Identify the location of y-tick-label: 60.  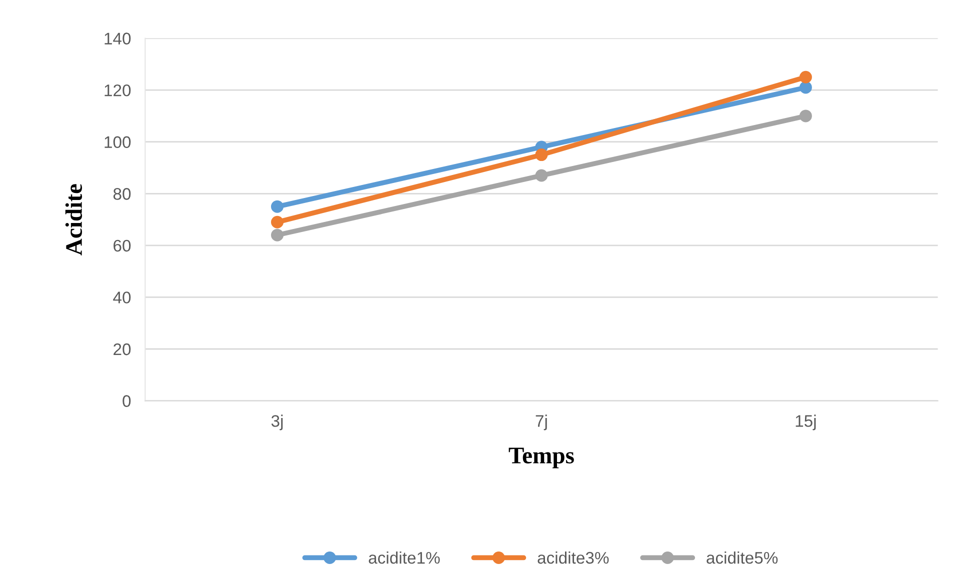
(122, 246).